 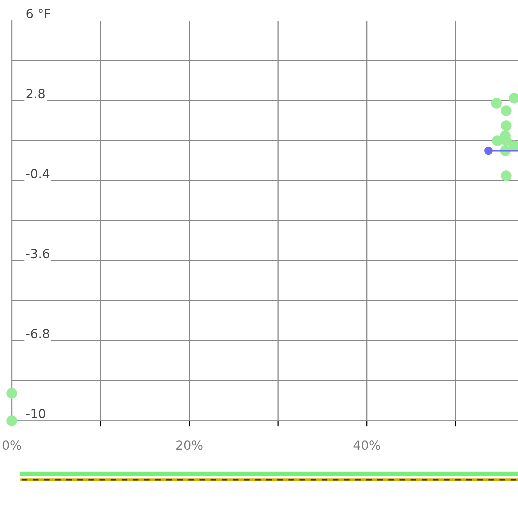 What do you see at coordinates (35, 94) in the screenshot?
I see `y-tick-label: 2.8` at bounding box center [35, 94].